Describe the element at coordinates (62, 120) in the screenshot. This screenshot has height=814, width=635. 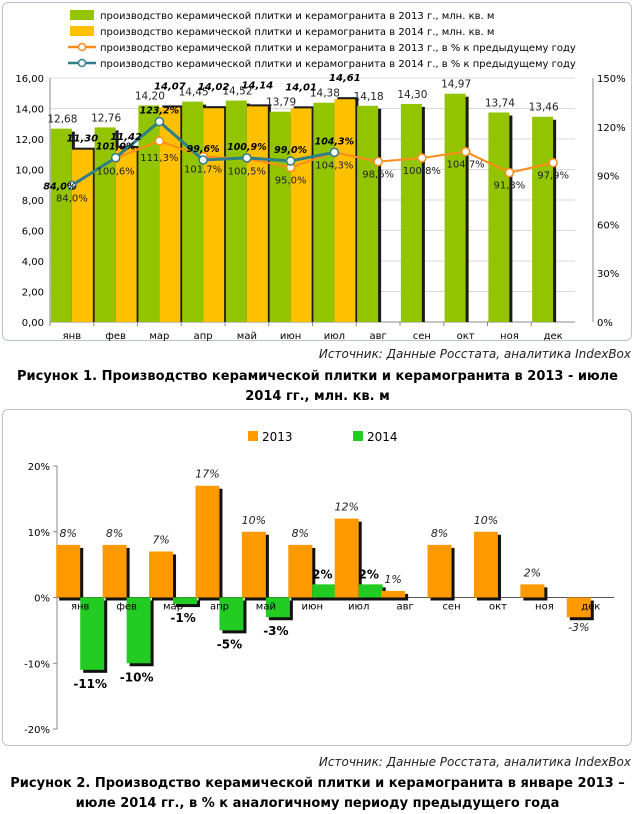
I see `bar-2013-label: 12,68` at that location.